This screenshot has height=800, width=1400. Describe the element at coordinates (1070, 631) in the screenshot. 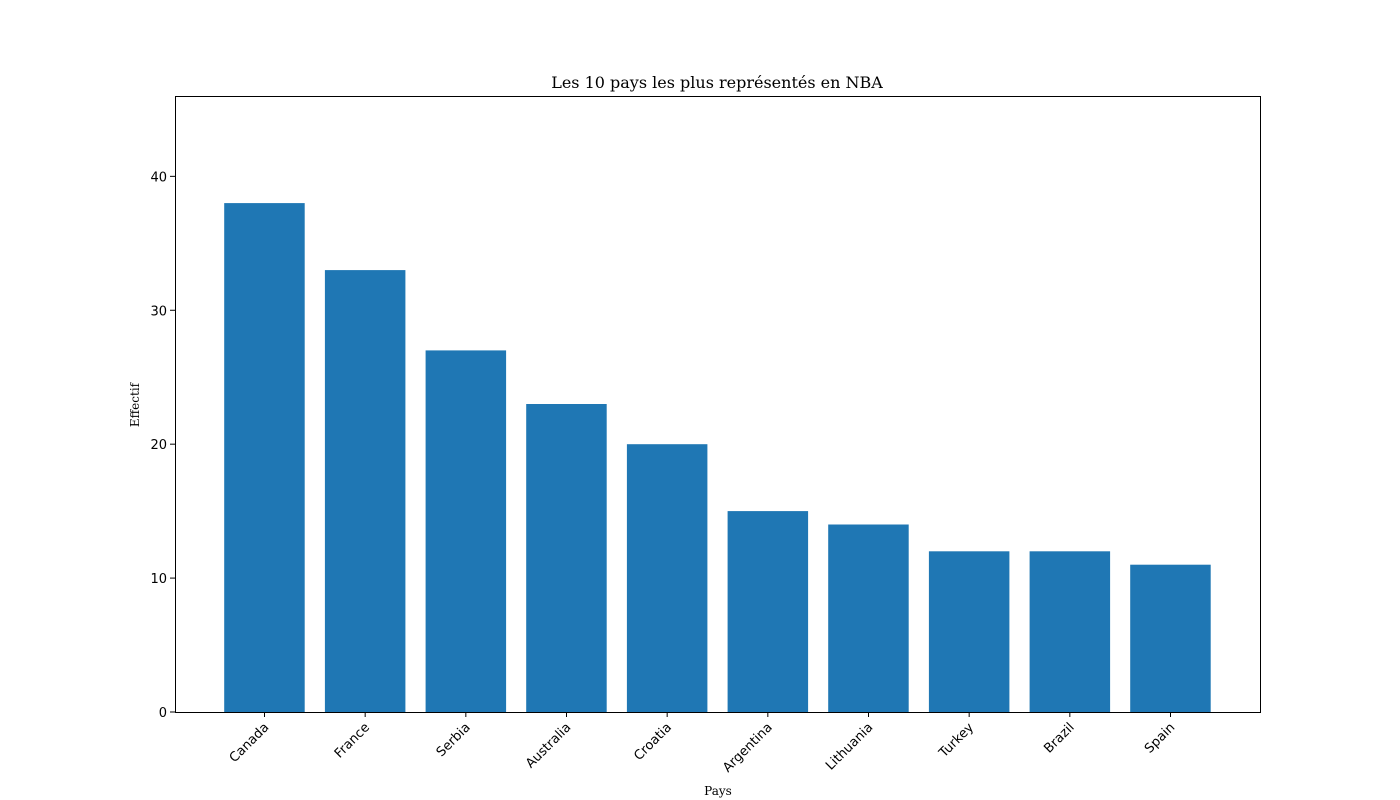

I see `bar-brazil` at that location.